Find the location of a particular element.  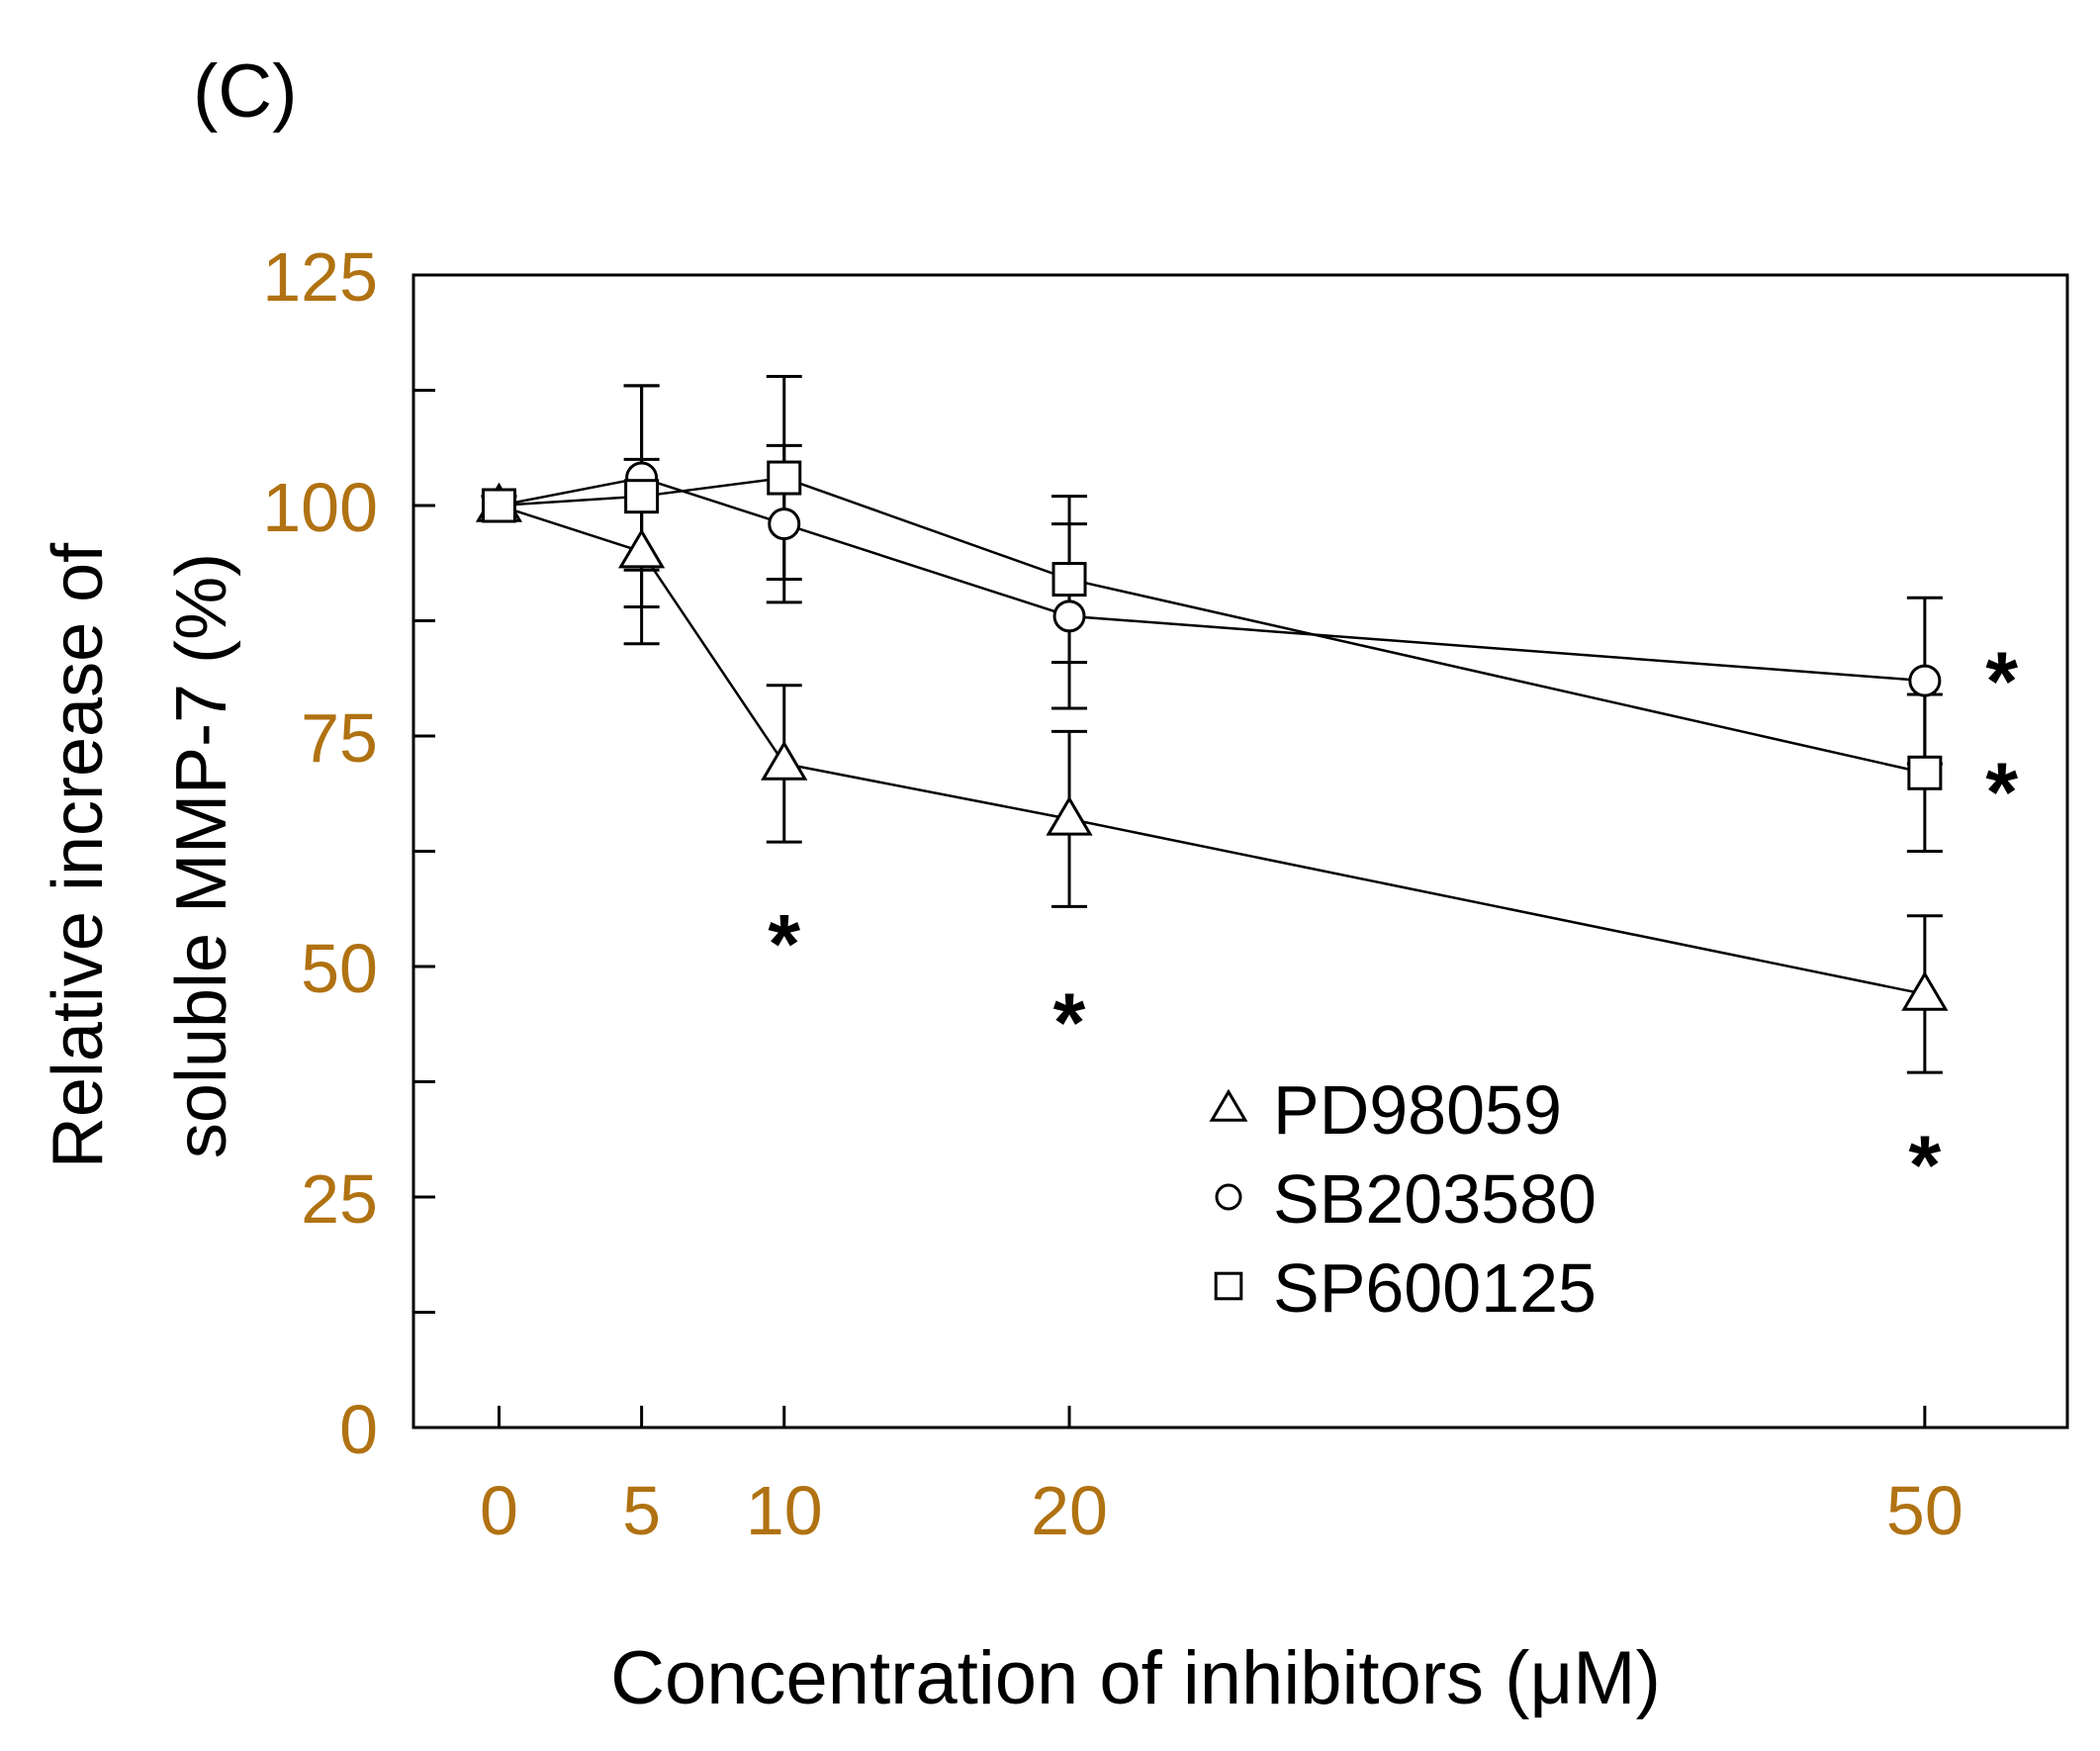

y-tick-label: 100 is located at coordinates (320, 507).